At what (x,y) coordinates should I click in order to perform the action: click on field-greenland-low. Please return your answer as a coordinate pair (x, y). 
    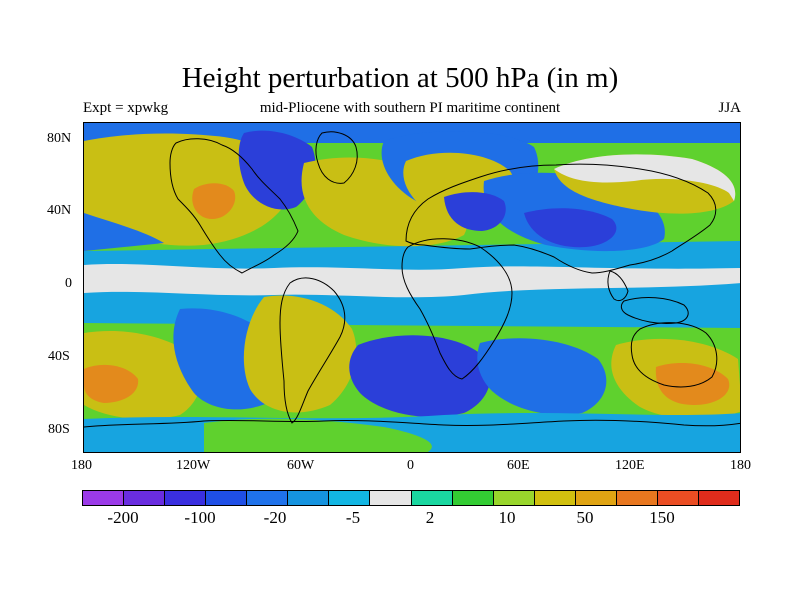
    Looking at the image, I should click on (277, 170).